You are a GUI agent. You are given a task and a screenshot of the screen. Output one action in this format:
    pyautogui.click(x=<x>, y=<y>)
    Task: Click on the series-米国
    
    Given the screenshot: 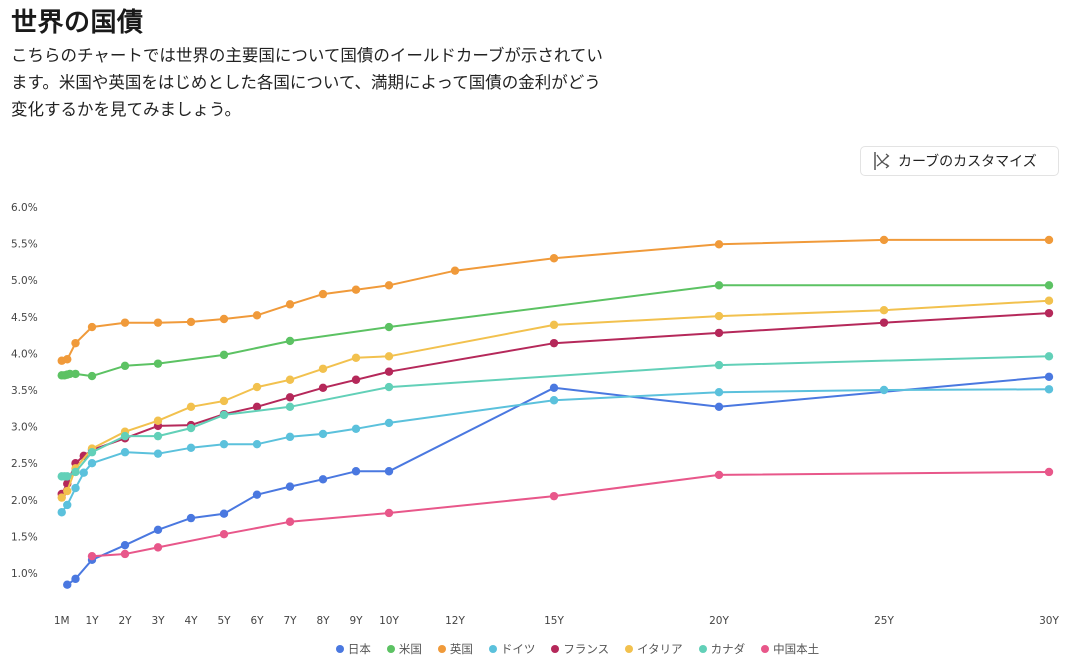 What is the action you would take?
    pyautogui.click(x=555, y=331)
    